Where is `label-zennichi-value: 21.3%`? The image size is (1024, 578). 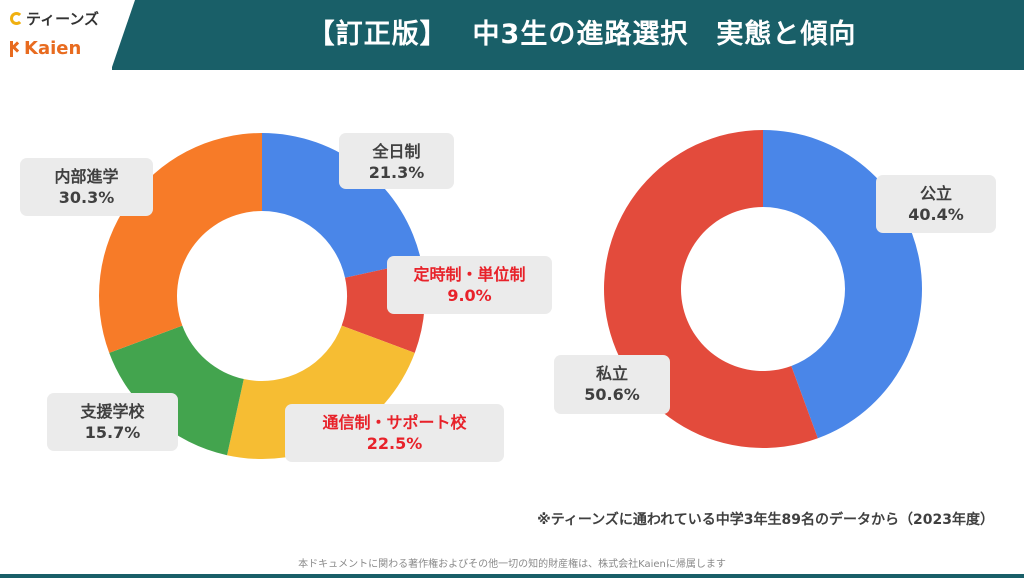
label-zennichi-value: 21.3% is located at coordinates (396, 172).